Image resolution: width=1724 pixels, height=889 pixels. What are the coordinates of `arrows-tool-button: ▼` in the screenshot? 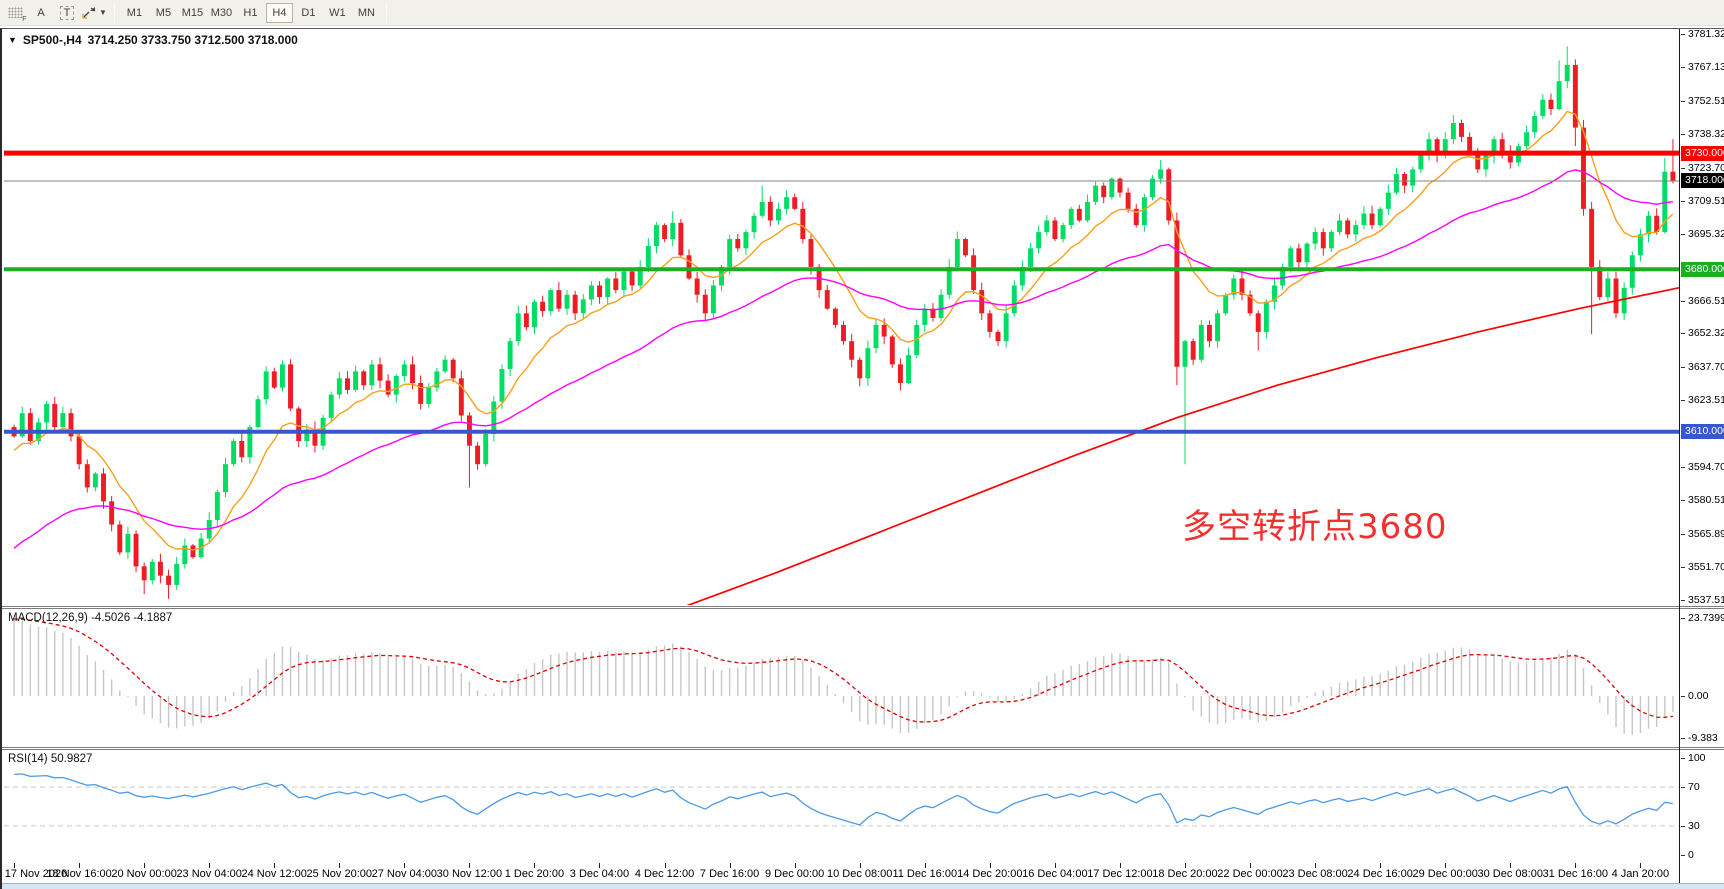 It's located at (94, 13).